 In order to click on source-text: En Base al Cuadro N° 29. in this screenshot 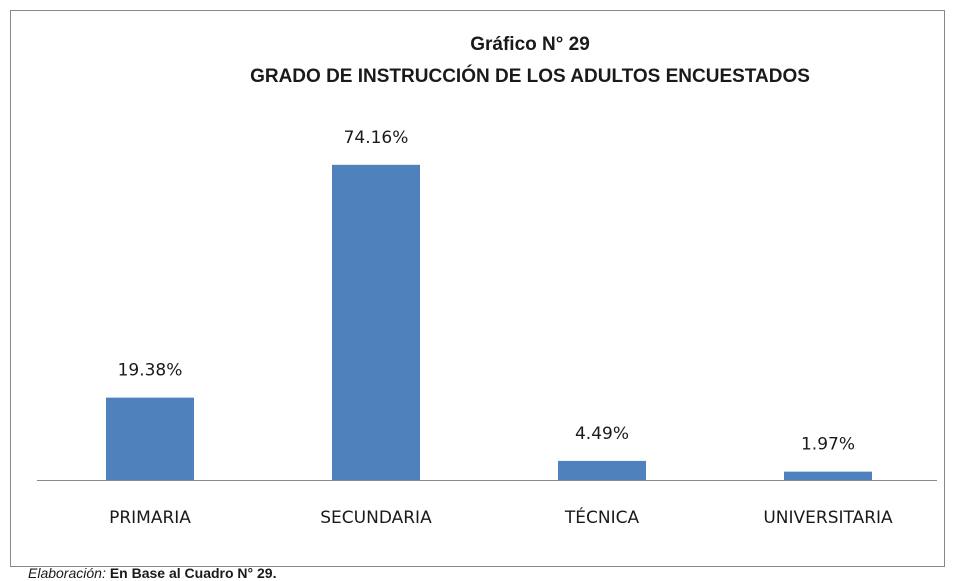, I will do `click(193, 573)`.